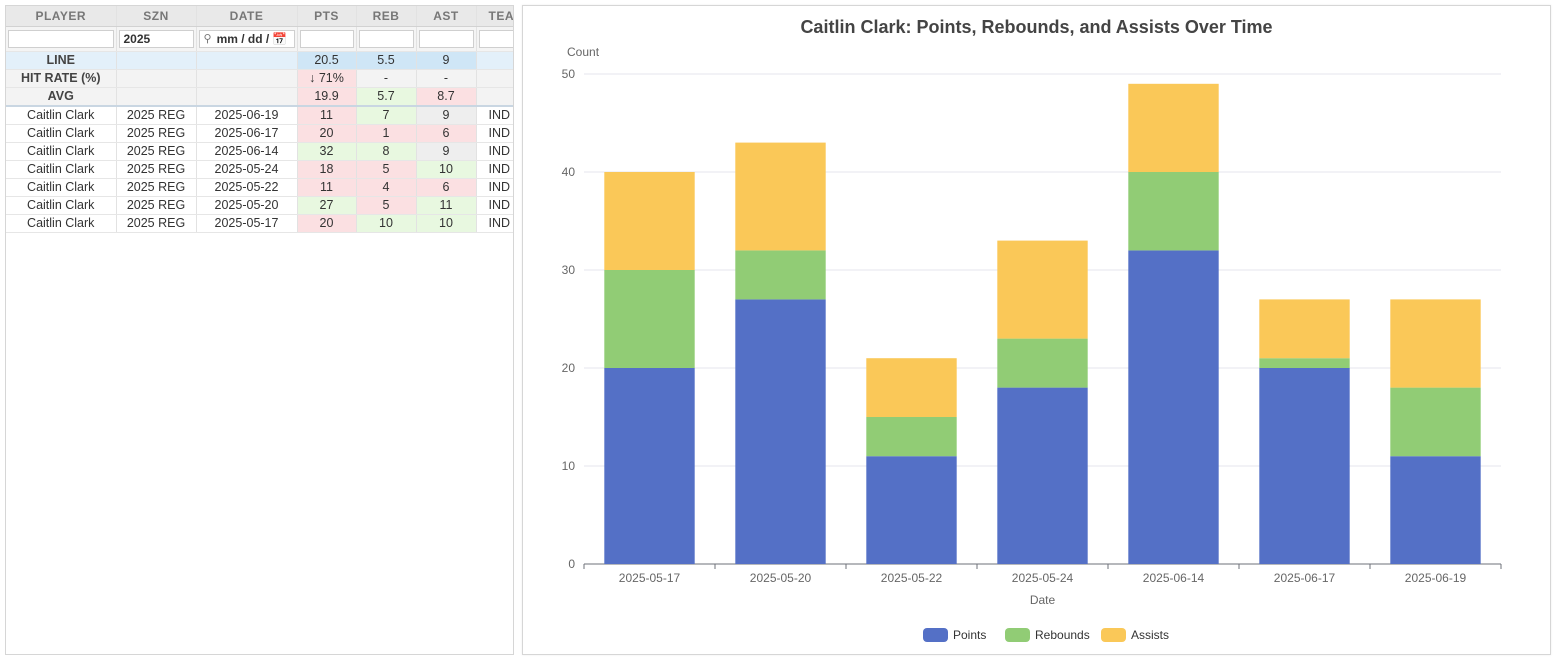 This screenshot has width=1557, height=661. What do you see at coordinates (327, 60) in the screenshot?
I see `line-pts: 20.5` at bounding box center [327, 60].